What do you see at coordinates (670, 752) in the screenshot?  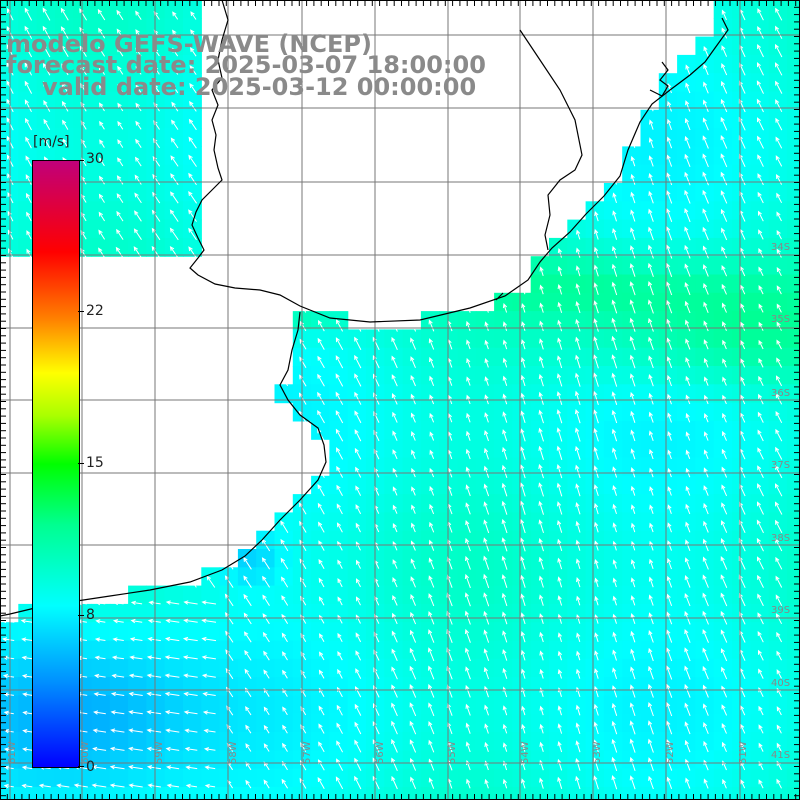 I see `lon-label: 52W` at bounding box center [670, 752].